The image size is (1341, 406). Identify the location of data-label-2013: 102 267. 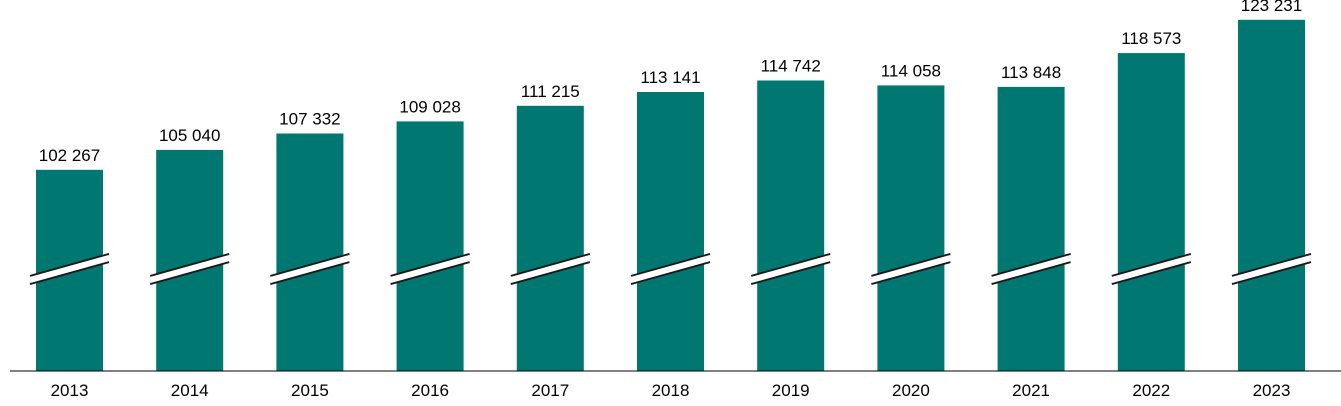
(69, 155).